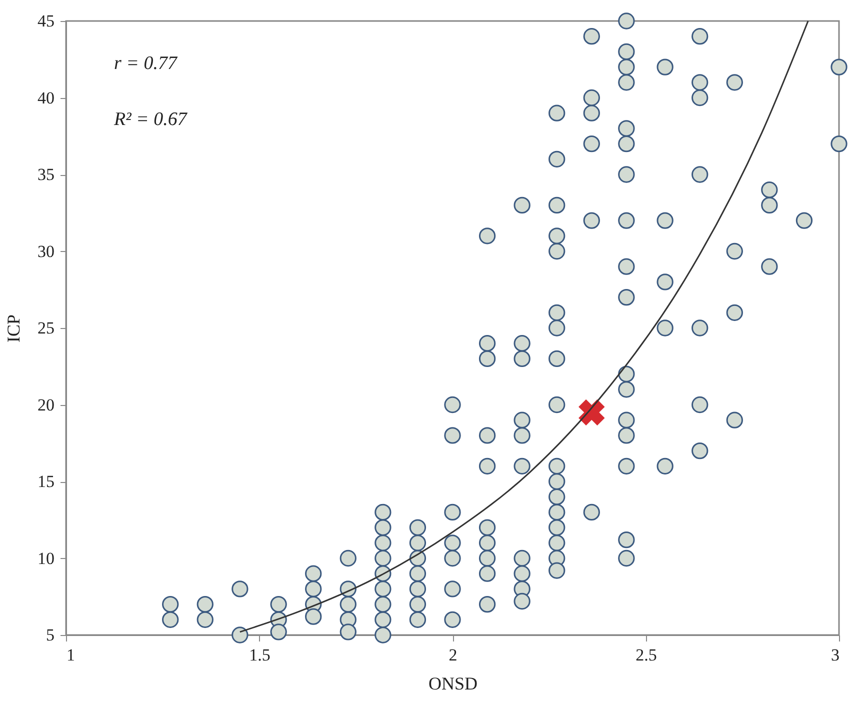 The image size is (865, 702). Describe the element at coordinates (46, 21) in the screenshot. I see `y-tick-label: 45` at that location.